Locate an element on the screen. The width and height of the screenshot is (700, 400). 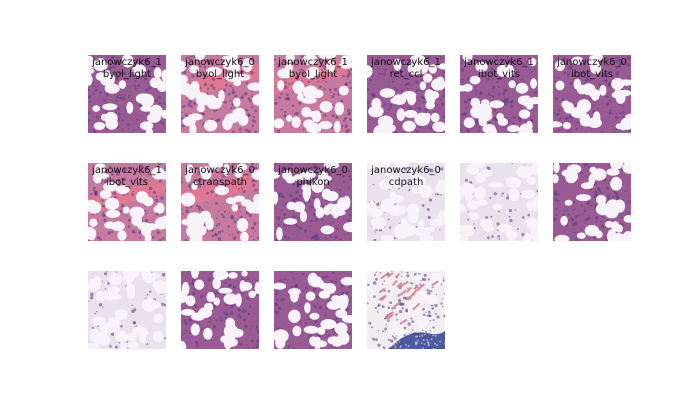
panel-title: janowczyk6_0 phikon is located at coordinates (313, 177).